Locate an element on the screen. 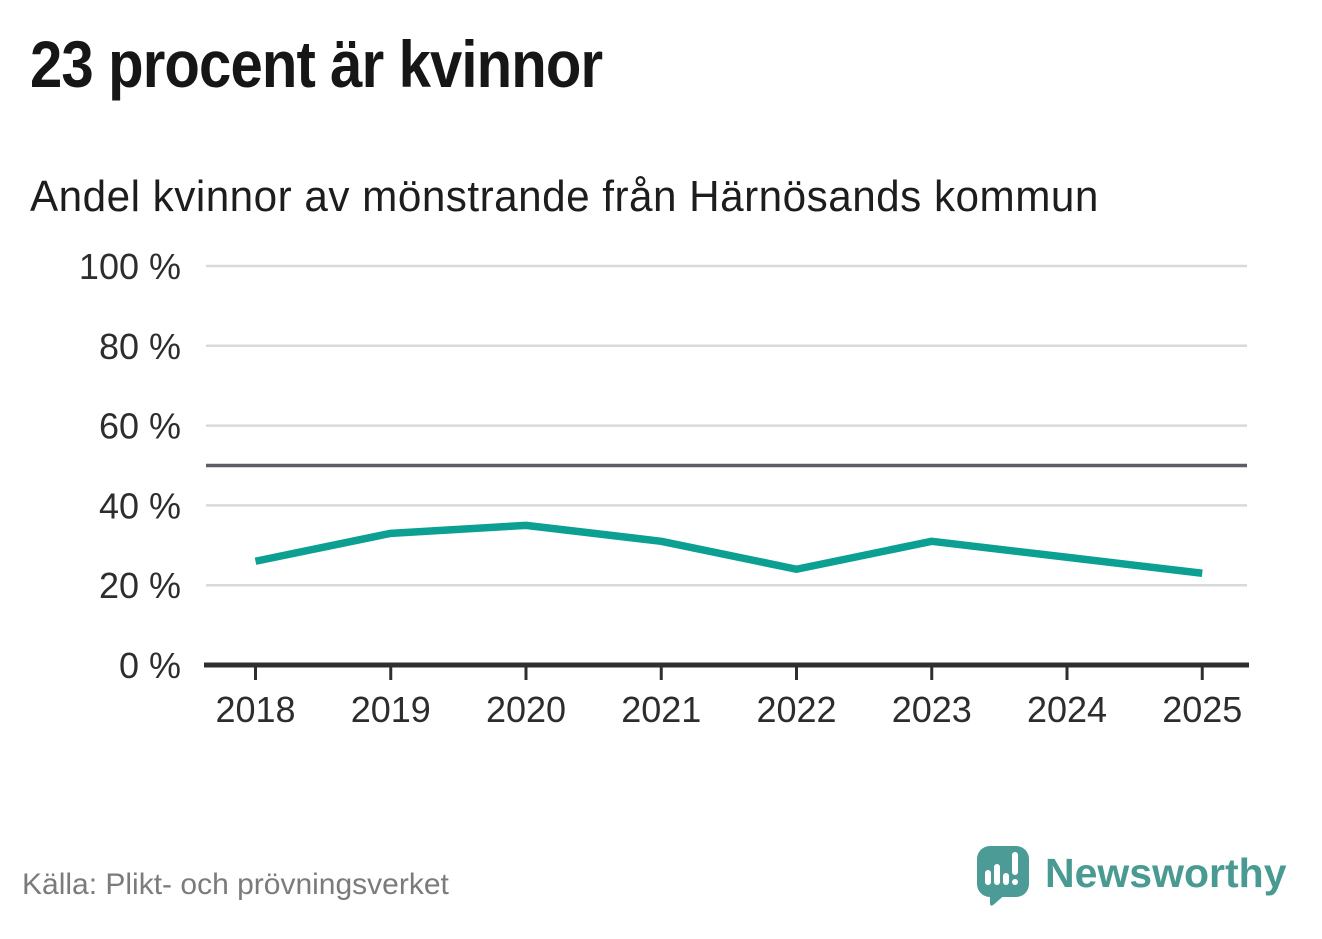 The image size is (1322, 939). x-tick-label: 2024 is located at coordinates (1067, 709).